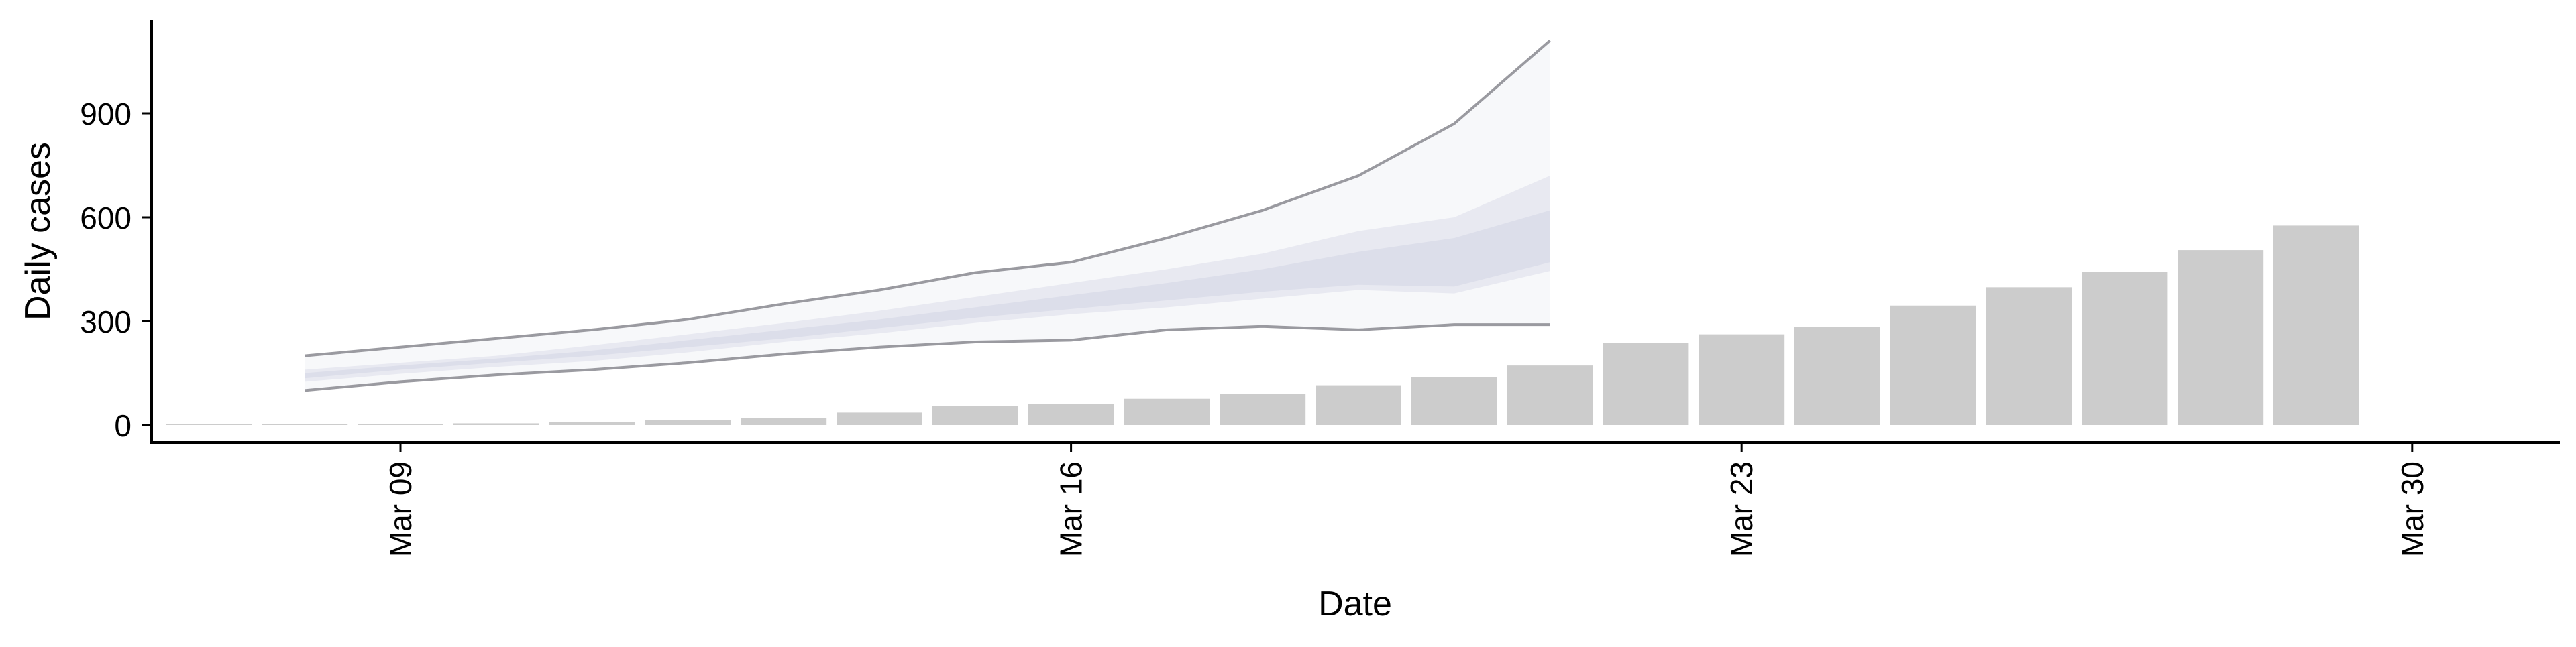 The width and height of the screenshot is (2576, 647). I want to click on y-tick-label: 0, so click(122, 425).